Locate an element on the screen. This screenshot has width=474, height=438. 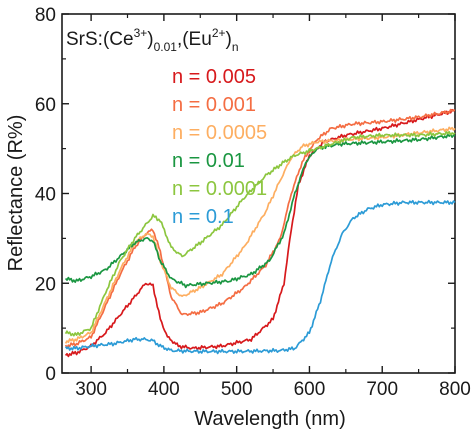
x-tick-label: 400 is located at coordinates (164, 389).